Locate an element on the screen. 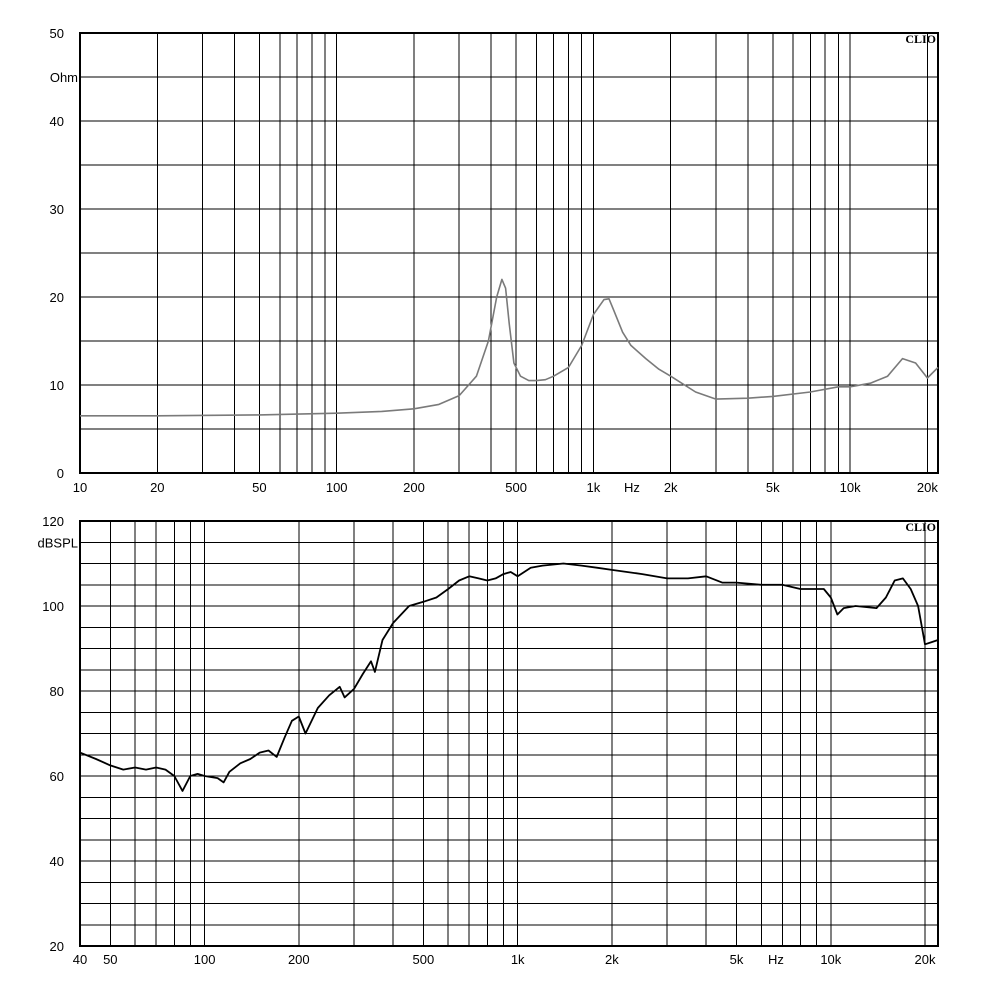 This screenshot has width=1000, height=1000. x-tick-label: 40 is located at coordinates (80, 959).